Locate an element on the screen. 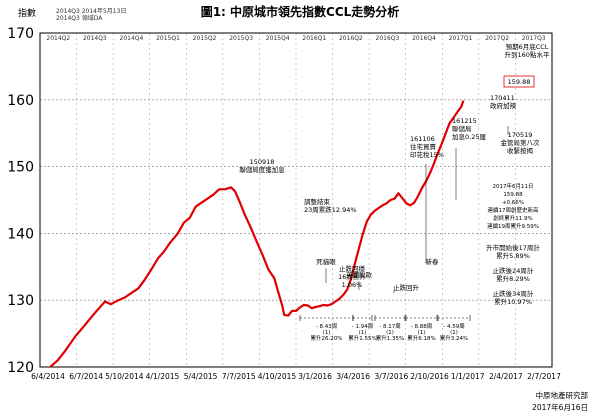 The image size is (595, 417). x-tick-label: 2/7/2017 is located at coordinates (544, 376).